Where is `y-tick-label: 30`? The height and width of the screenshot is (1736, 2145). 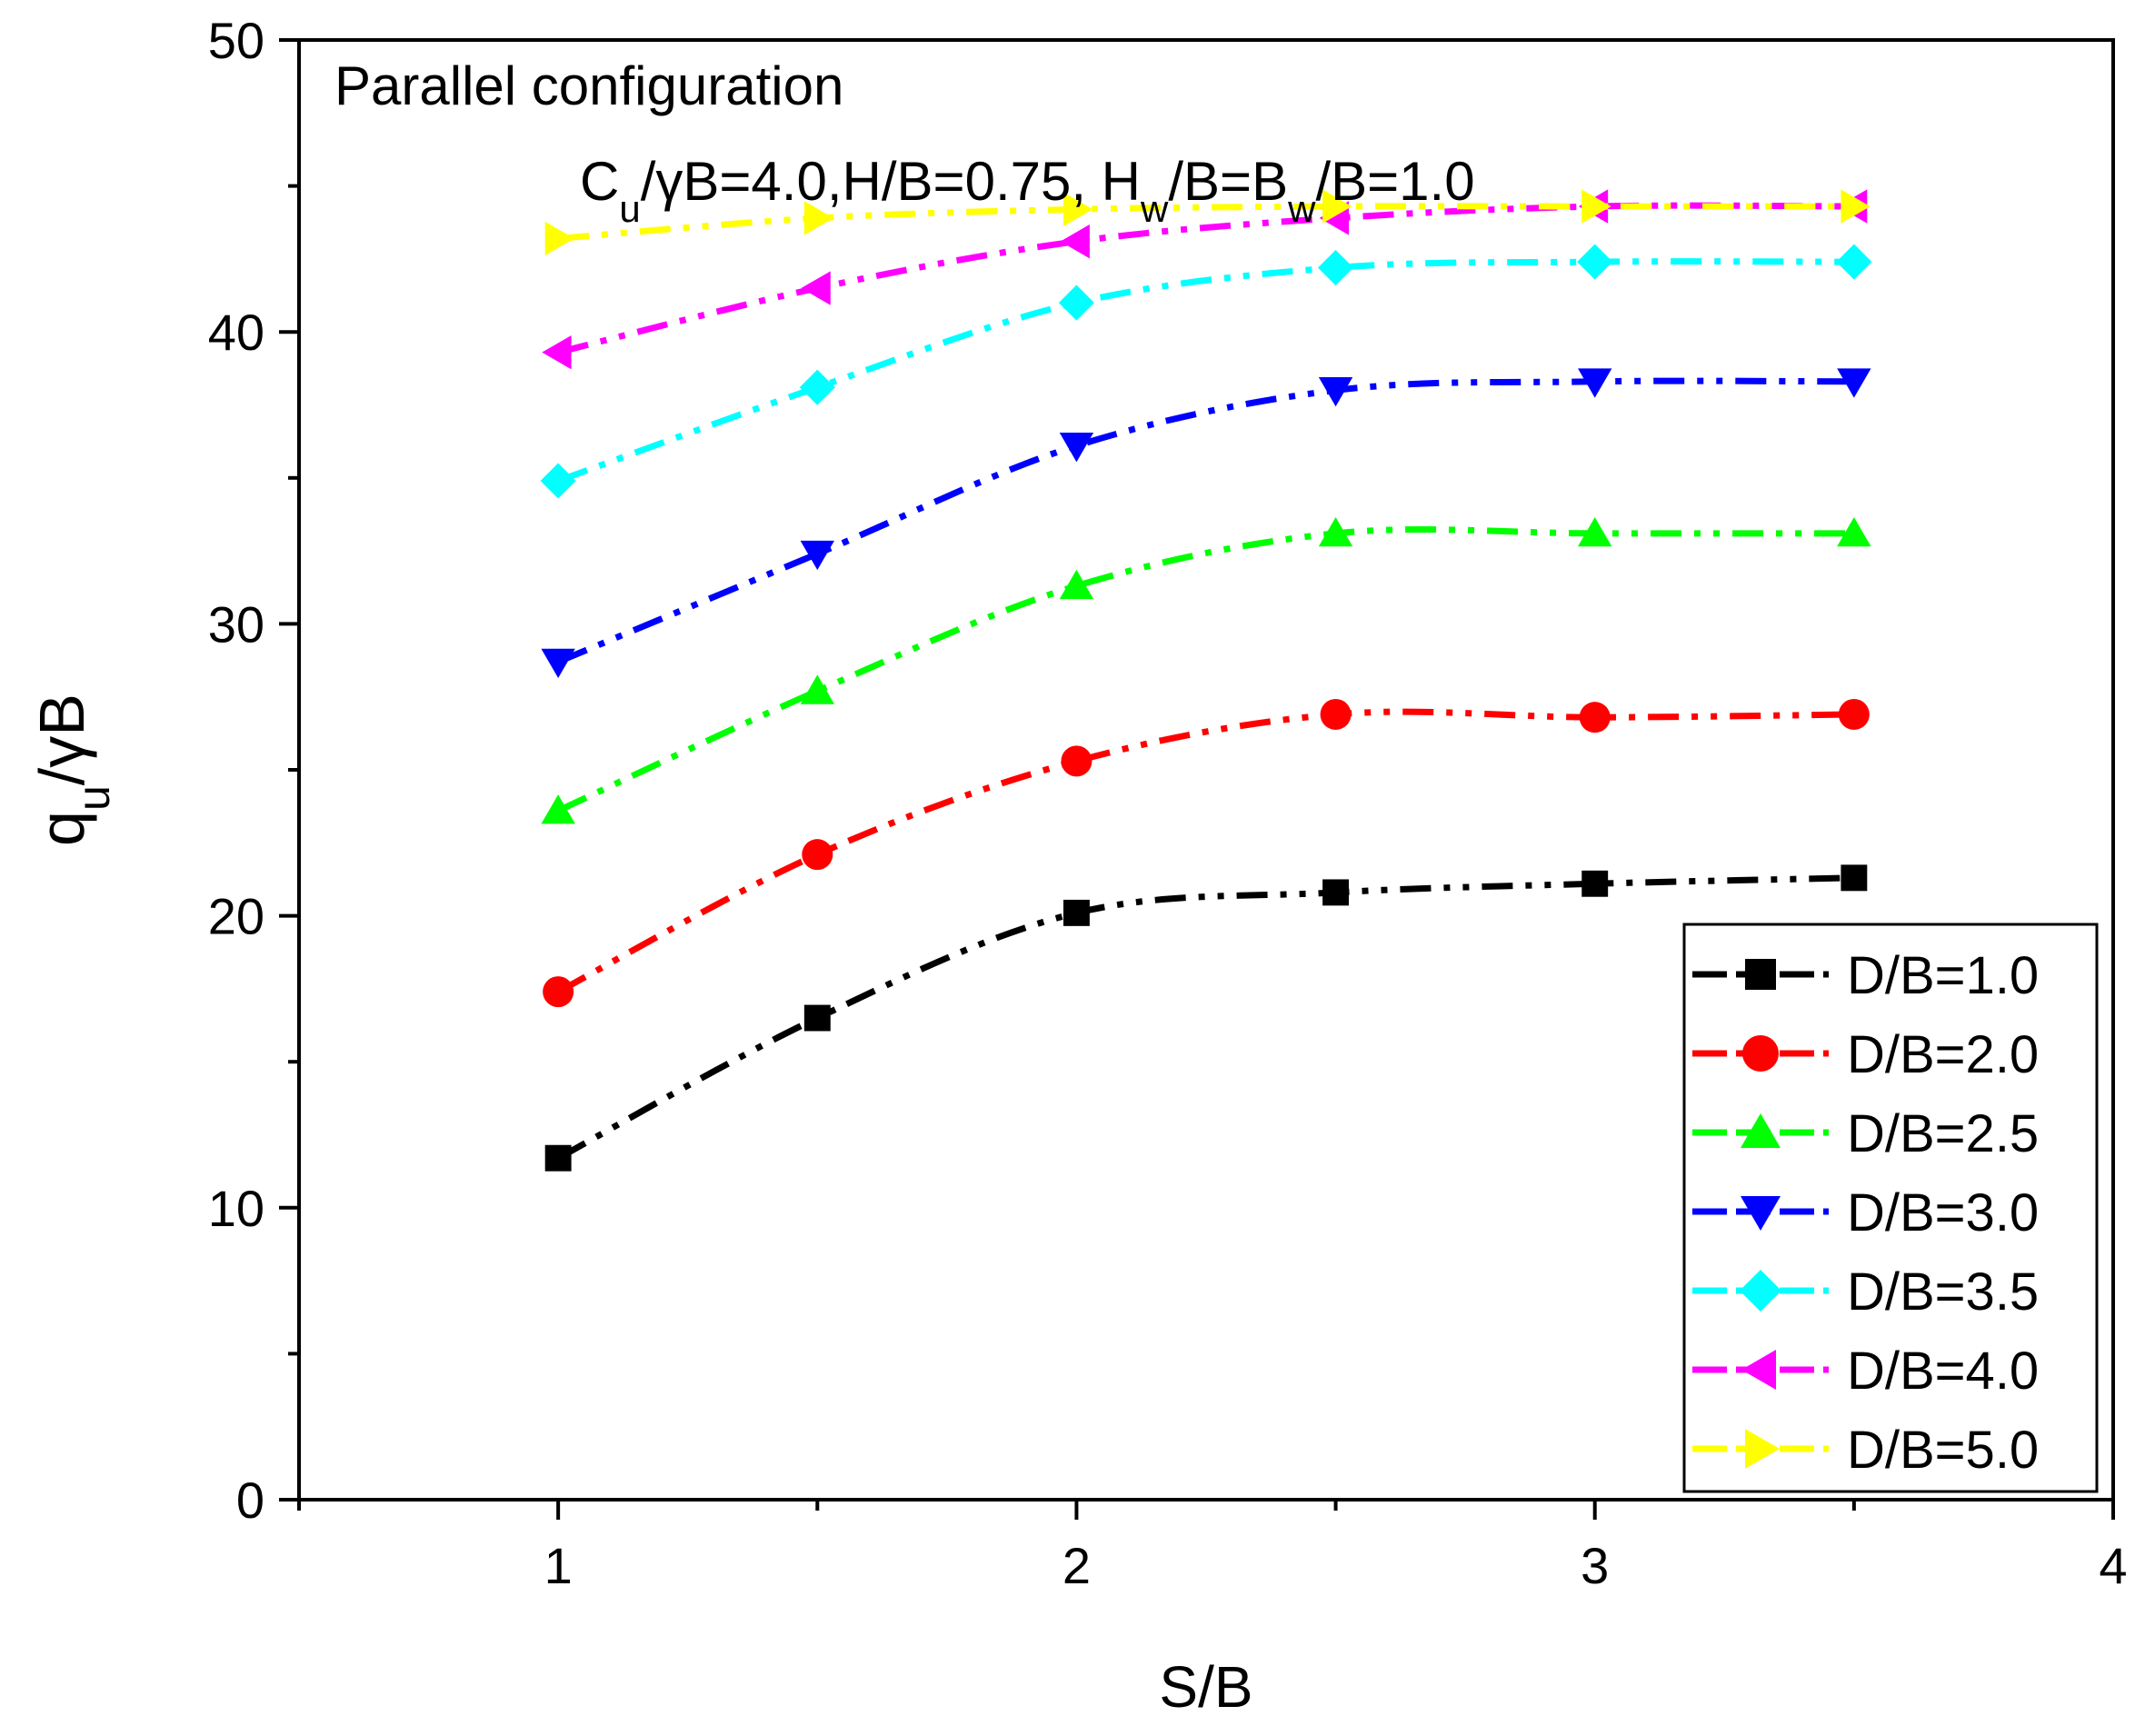
y-tick-label: 30 is located at coordinates (236, 624).